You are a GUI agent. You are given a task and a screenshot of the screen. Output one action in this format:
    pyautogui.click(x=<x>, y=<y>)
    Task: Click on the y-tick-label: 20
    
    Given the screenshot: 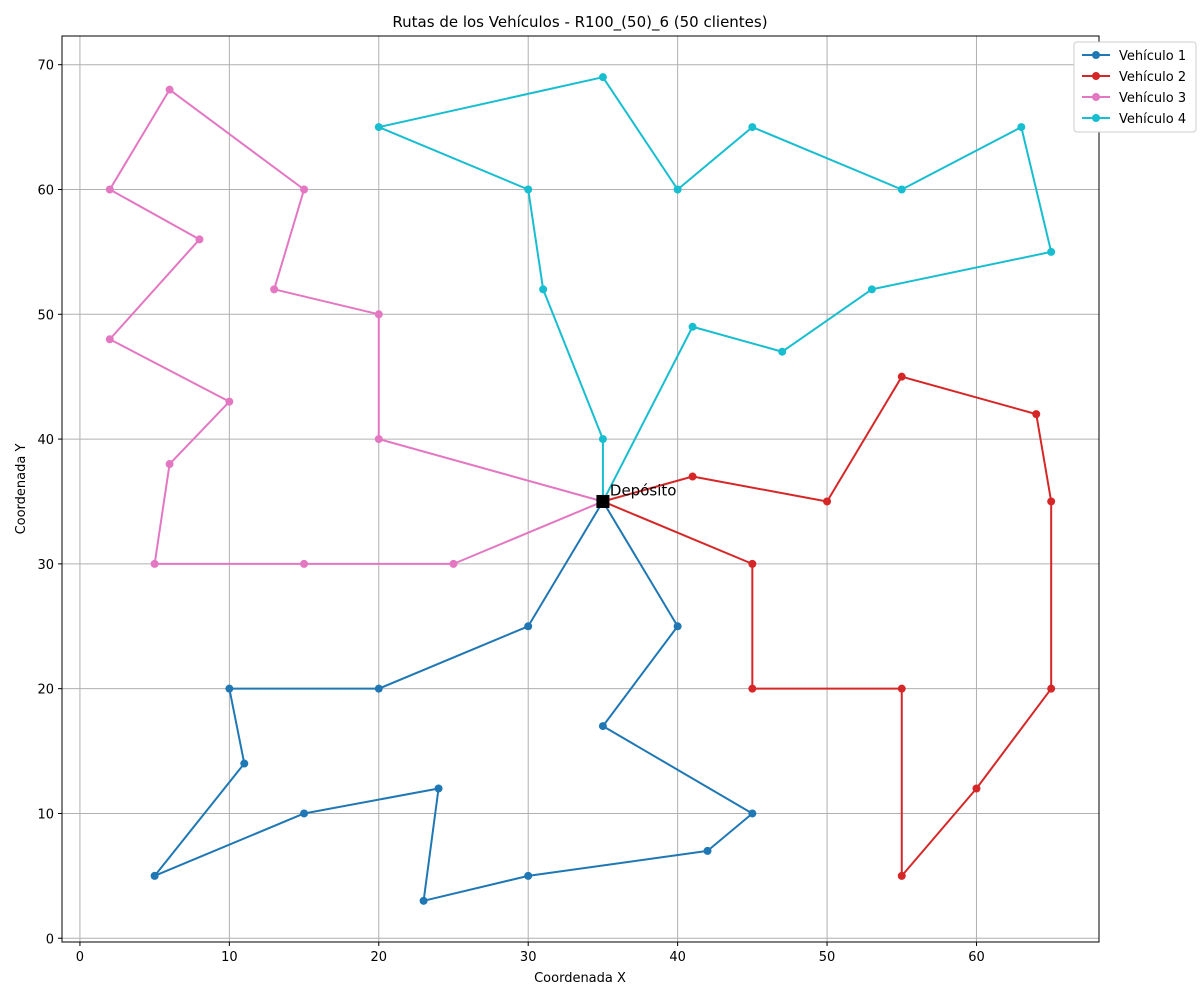 What is the action you would take?
    pyautogui.click(x=45, y=690)
    